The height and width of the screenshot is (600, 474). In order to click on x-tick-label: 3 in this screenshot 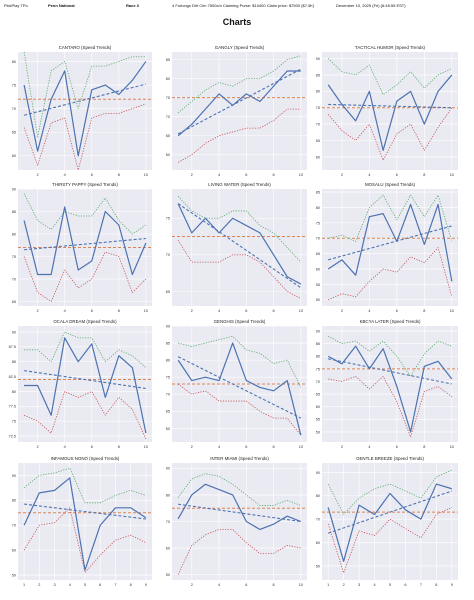, I will do `click(54, 585)`.